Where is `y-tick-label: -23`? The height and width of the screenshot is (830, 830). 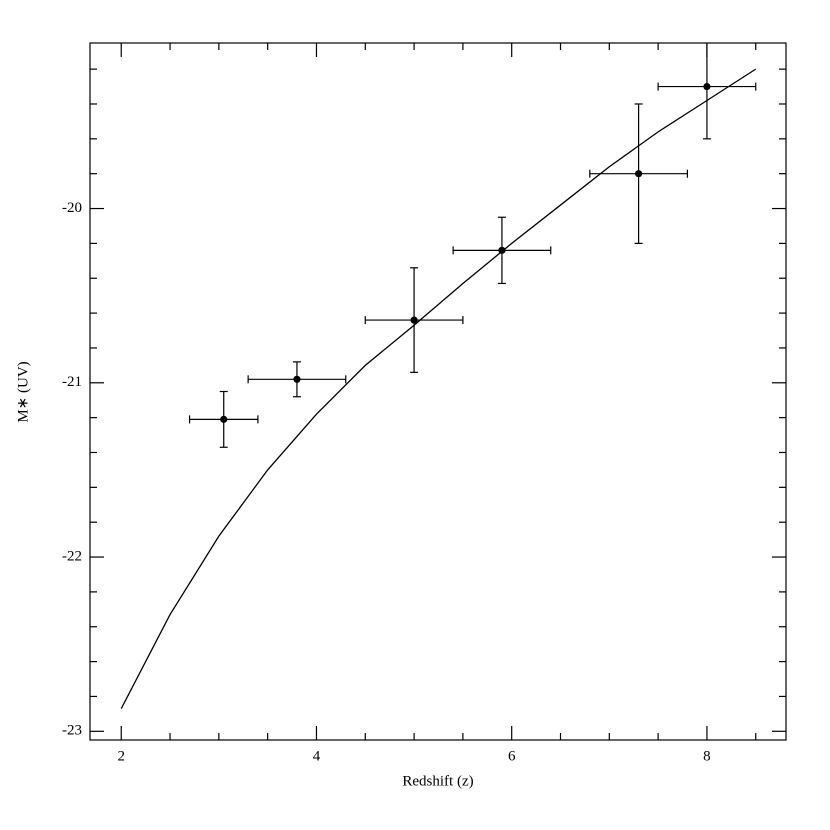
y-tick-label: -23 is located at coordinates (72, 731).